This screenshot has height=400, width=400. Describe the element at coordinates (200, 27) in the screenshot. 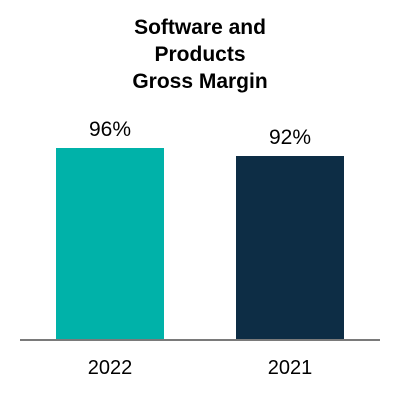

I see `chart-title-line-1: Software and` at that location.